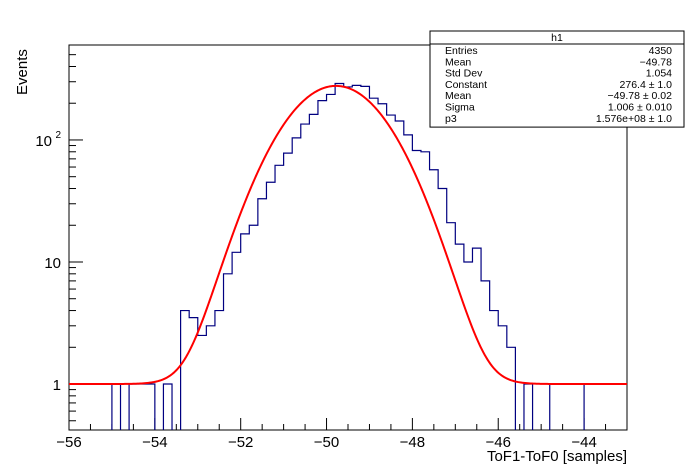 The width and height of the screenshot is (698, 476). What do you see at coordinates (557, 38) in the screenshot?
I see `stats-box-title: h1` at bounding box center [557, 38].